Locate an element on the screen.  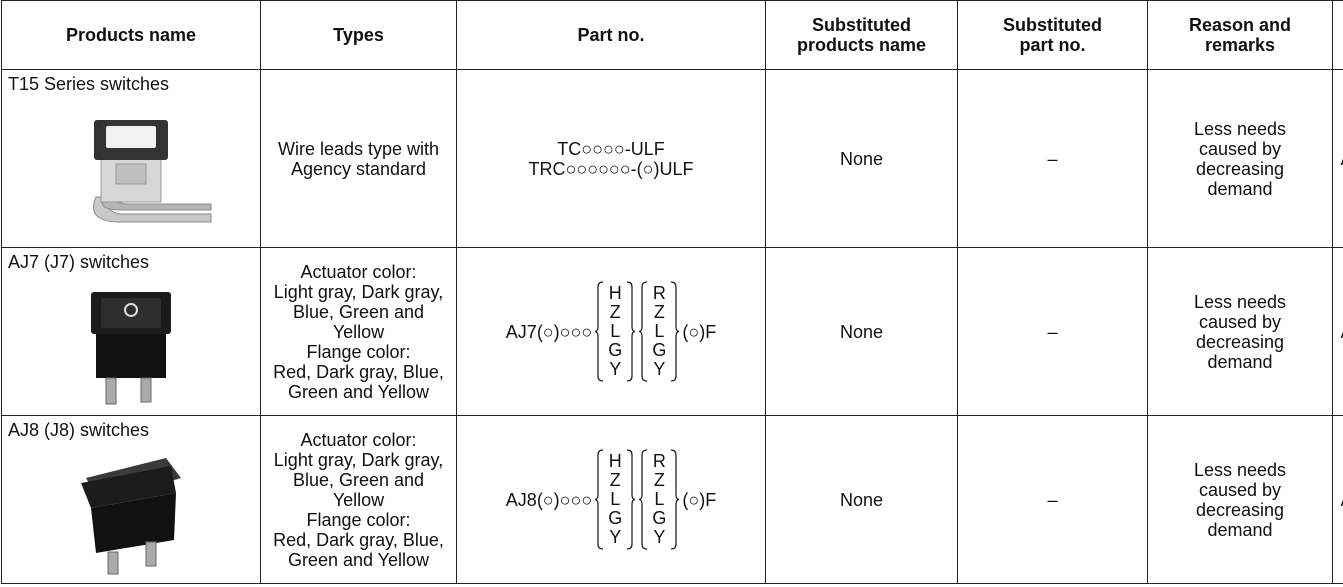
part-no-cell: AJ8(○)○○○ H Z L G Y R Z L G Y (○)F is located at coordinates (611, 499).